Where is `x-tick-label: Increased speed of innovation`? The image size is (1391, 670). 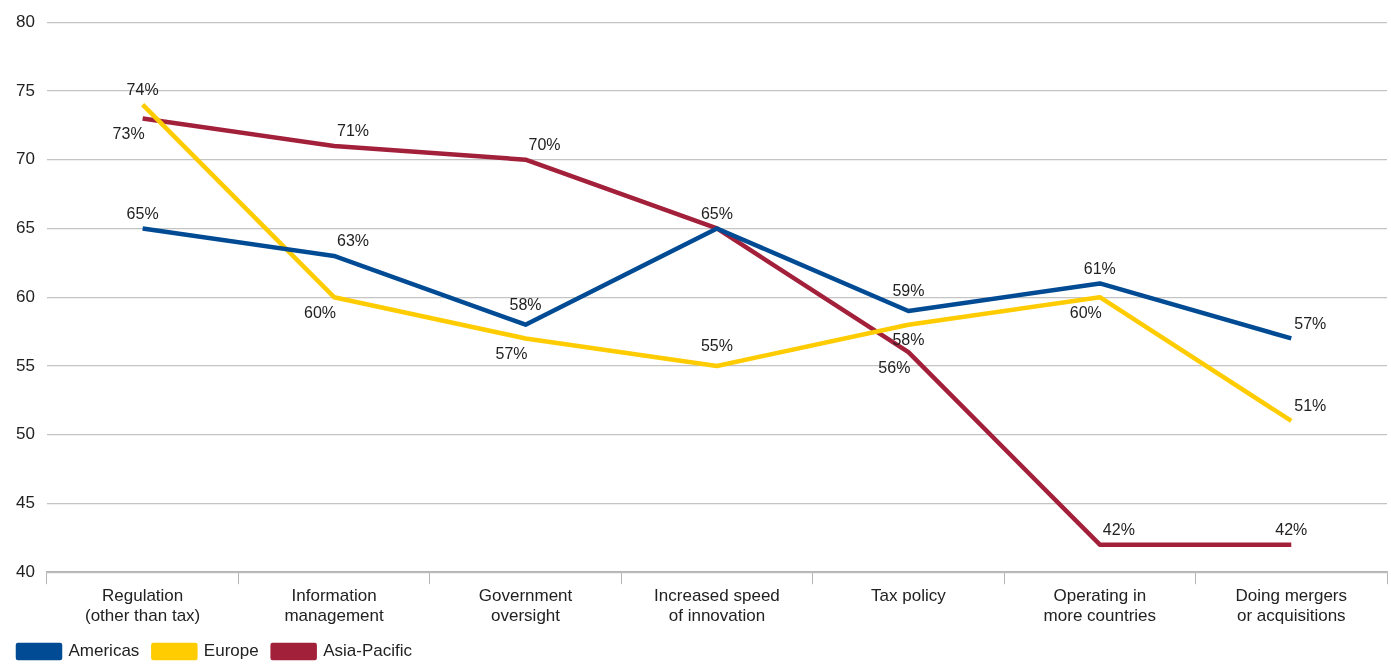
x-tick-label: Increased speed of innovation is located at coordinates (717, 606).